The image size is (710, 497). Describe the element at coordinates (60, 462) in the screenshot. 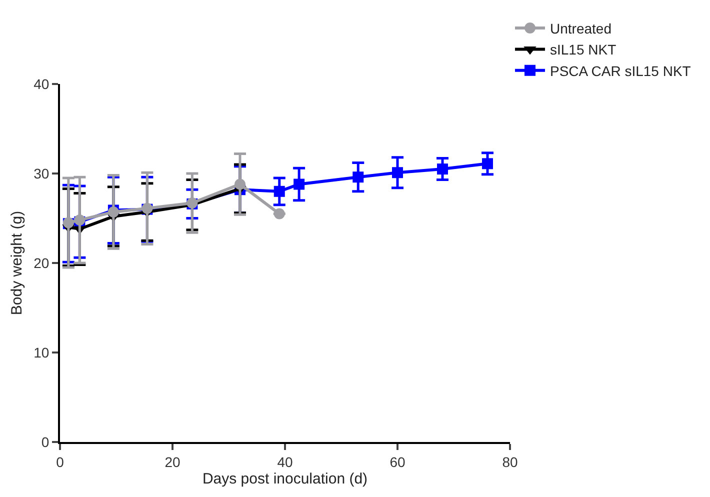

I see `x-tick-label: 0` at that location.